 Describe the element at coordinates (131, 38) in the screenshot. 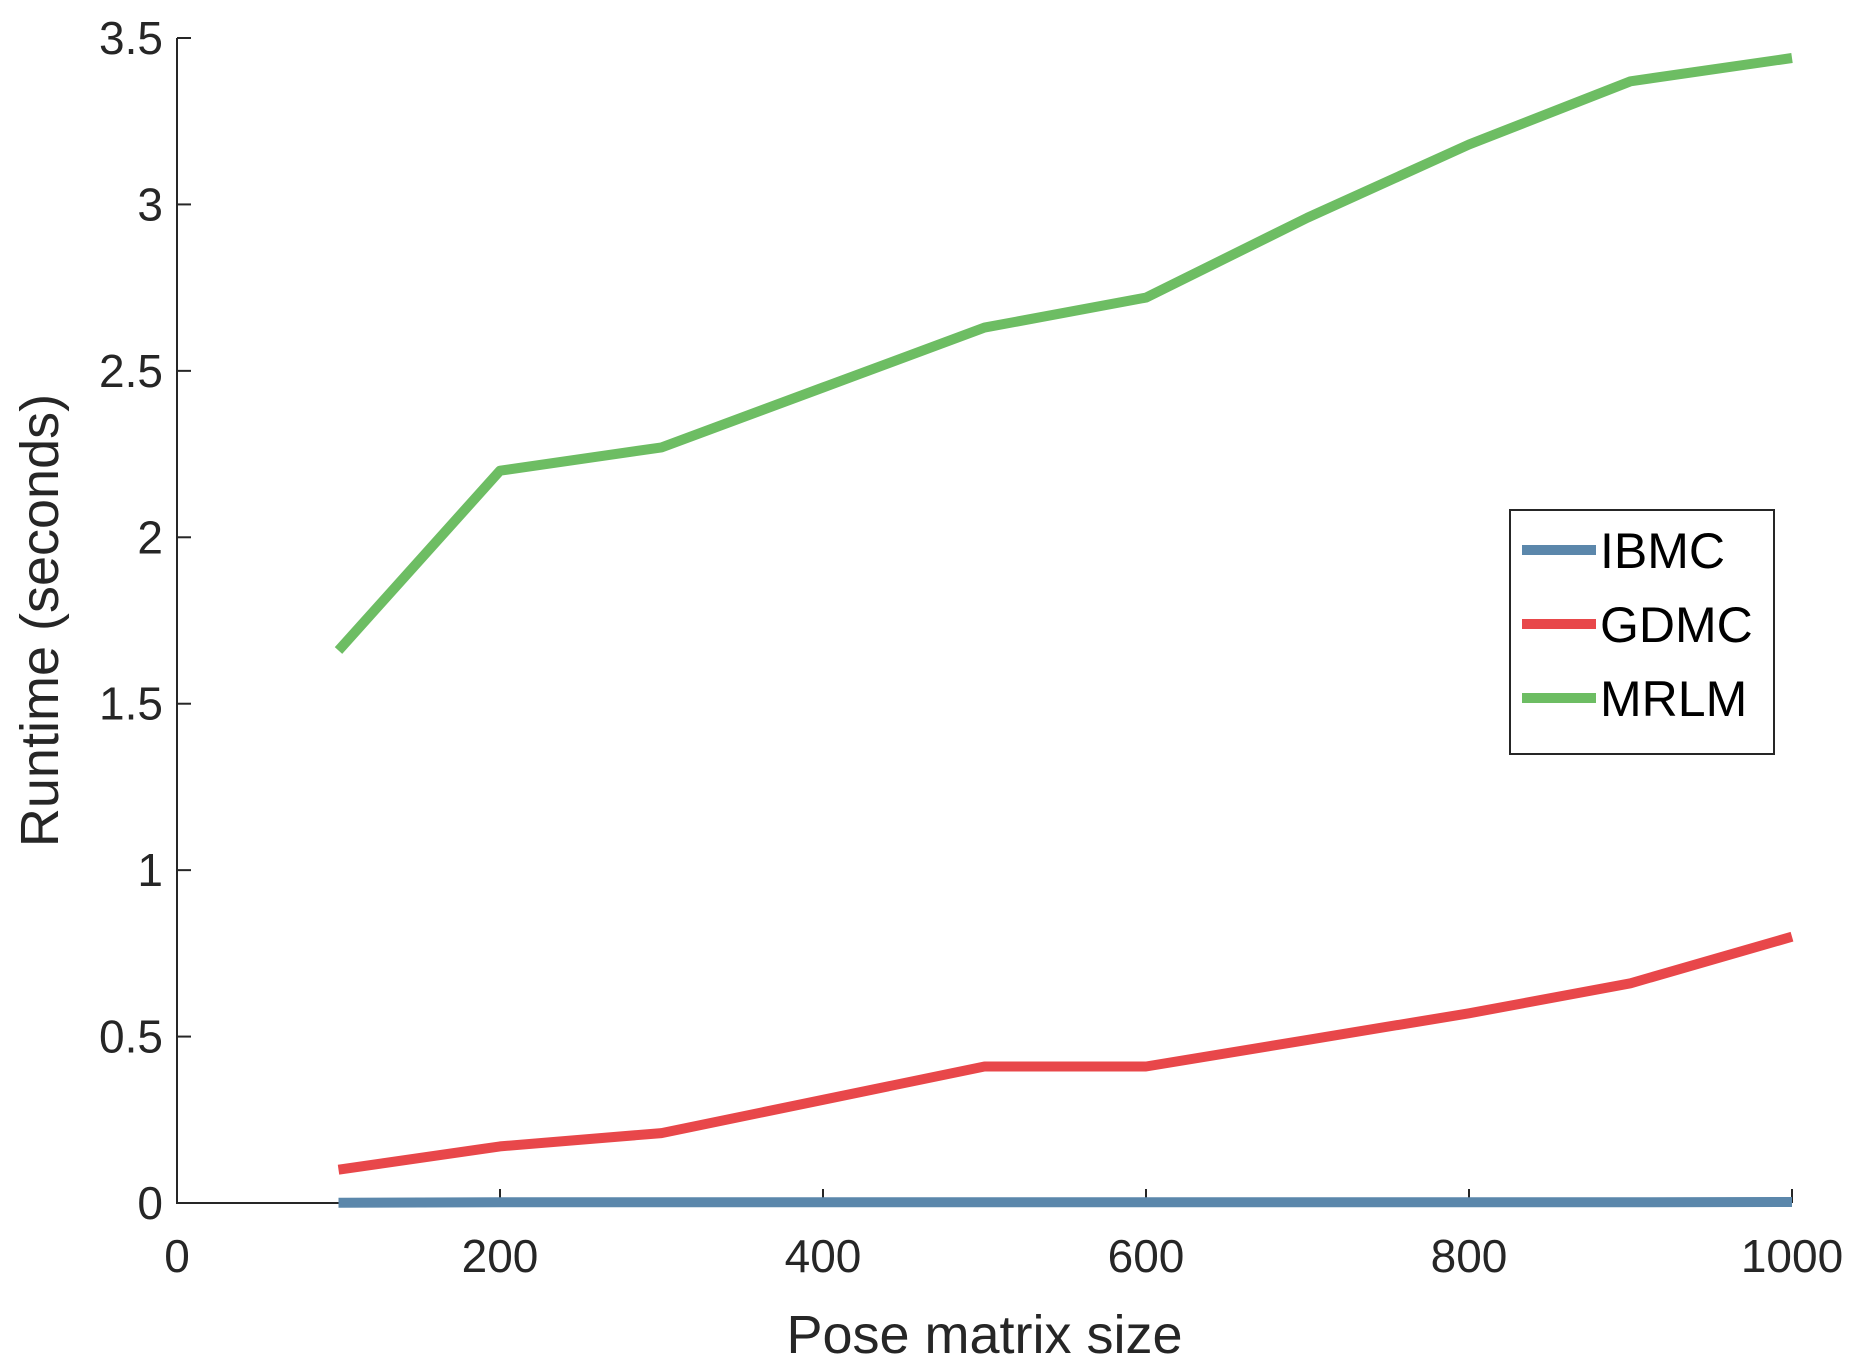

I see `y-tick-label: 3.5` at that location.